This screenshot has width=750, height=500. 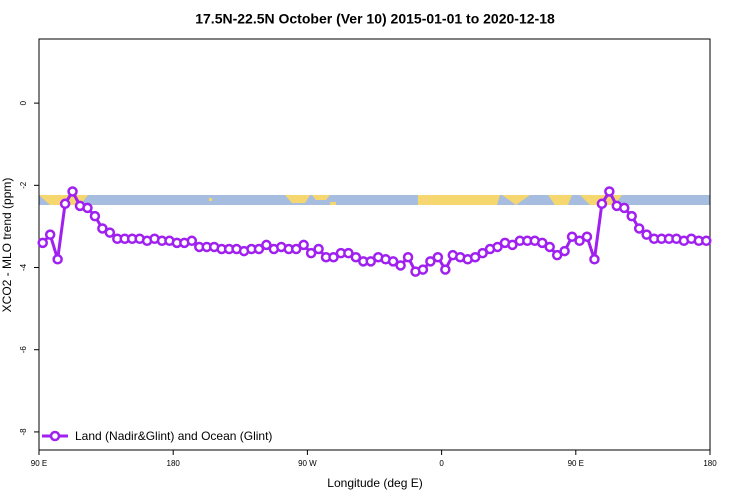 I want to click on y-tick-label: 0, so click(x=23, y=102).